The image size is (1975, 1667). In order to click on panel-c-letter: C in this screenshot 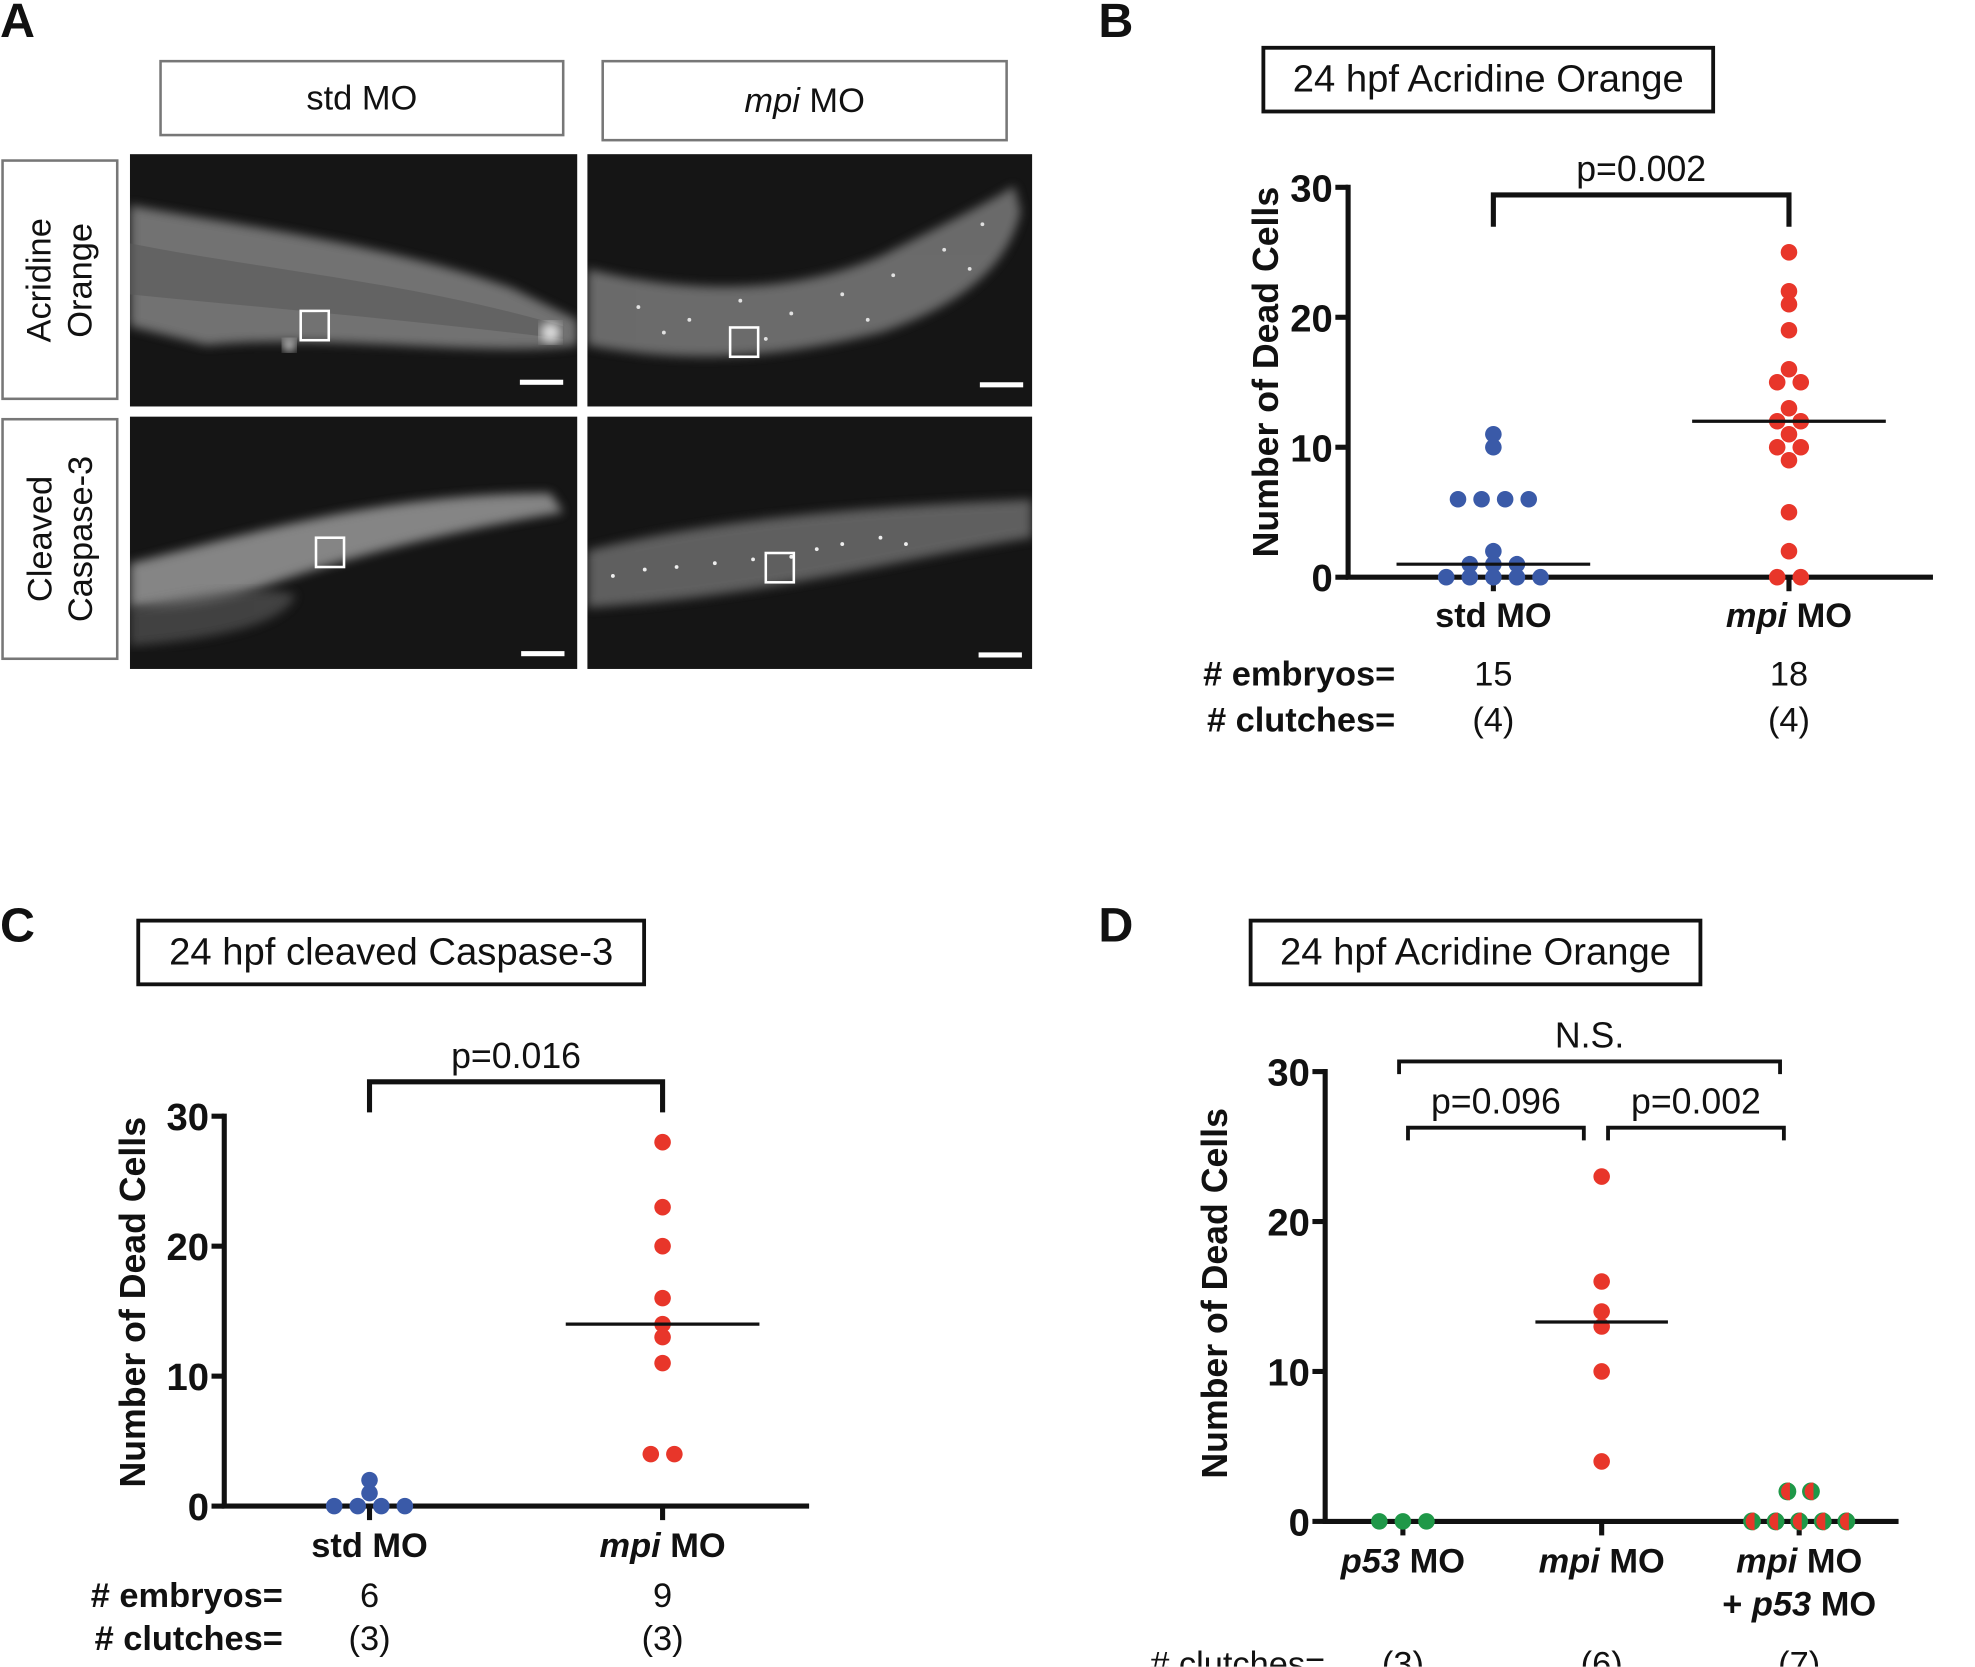, I will do `click(17, 926)`.